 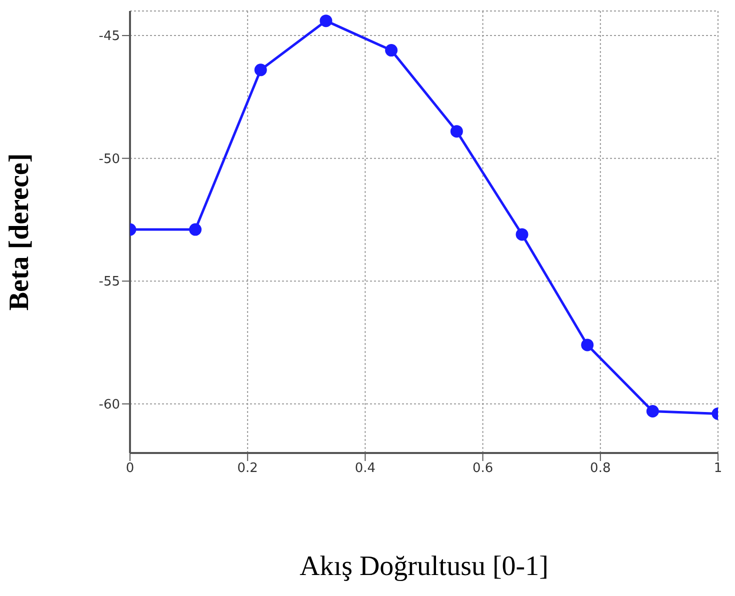 What do you see at coordinates (600, 468) in the screenshot?
I see `x-tick-label: 0.8` at bounding box center [600, 468].